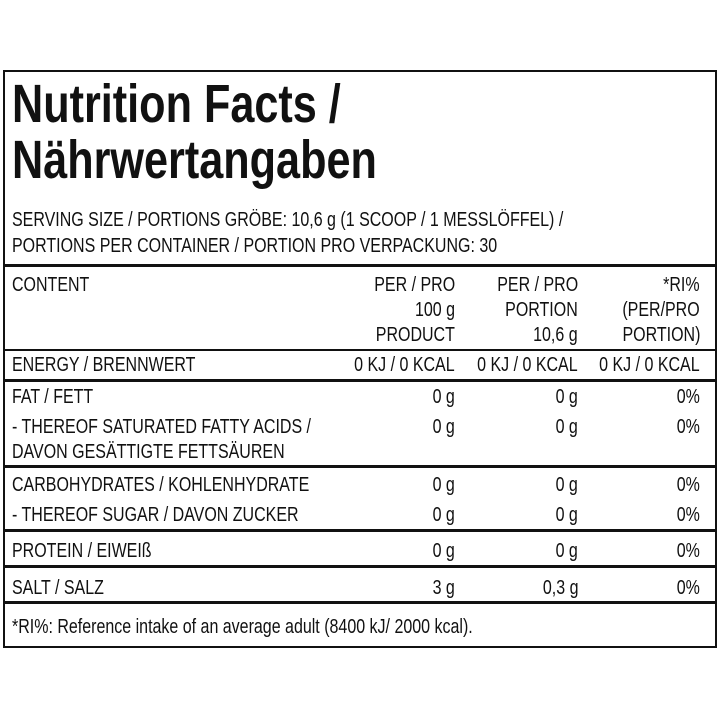 The height and width of the screenshot is (720, 720). Describe the element at coordinates (58, 588) in the screenshot. I see `row-label: SALT / SALZ` at that location.